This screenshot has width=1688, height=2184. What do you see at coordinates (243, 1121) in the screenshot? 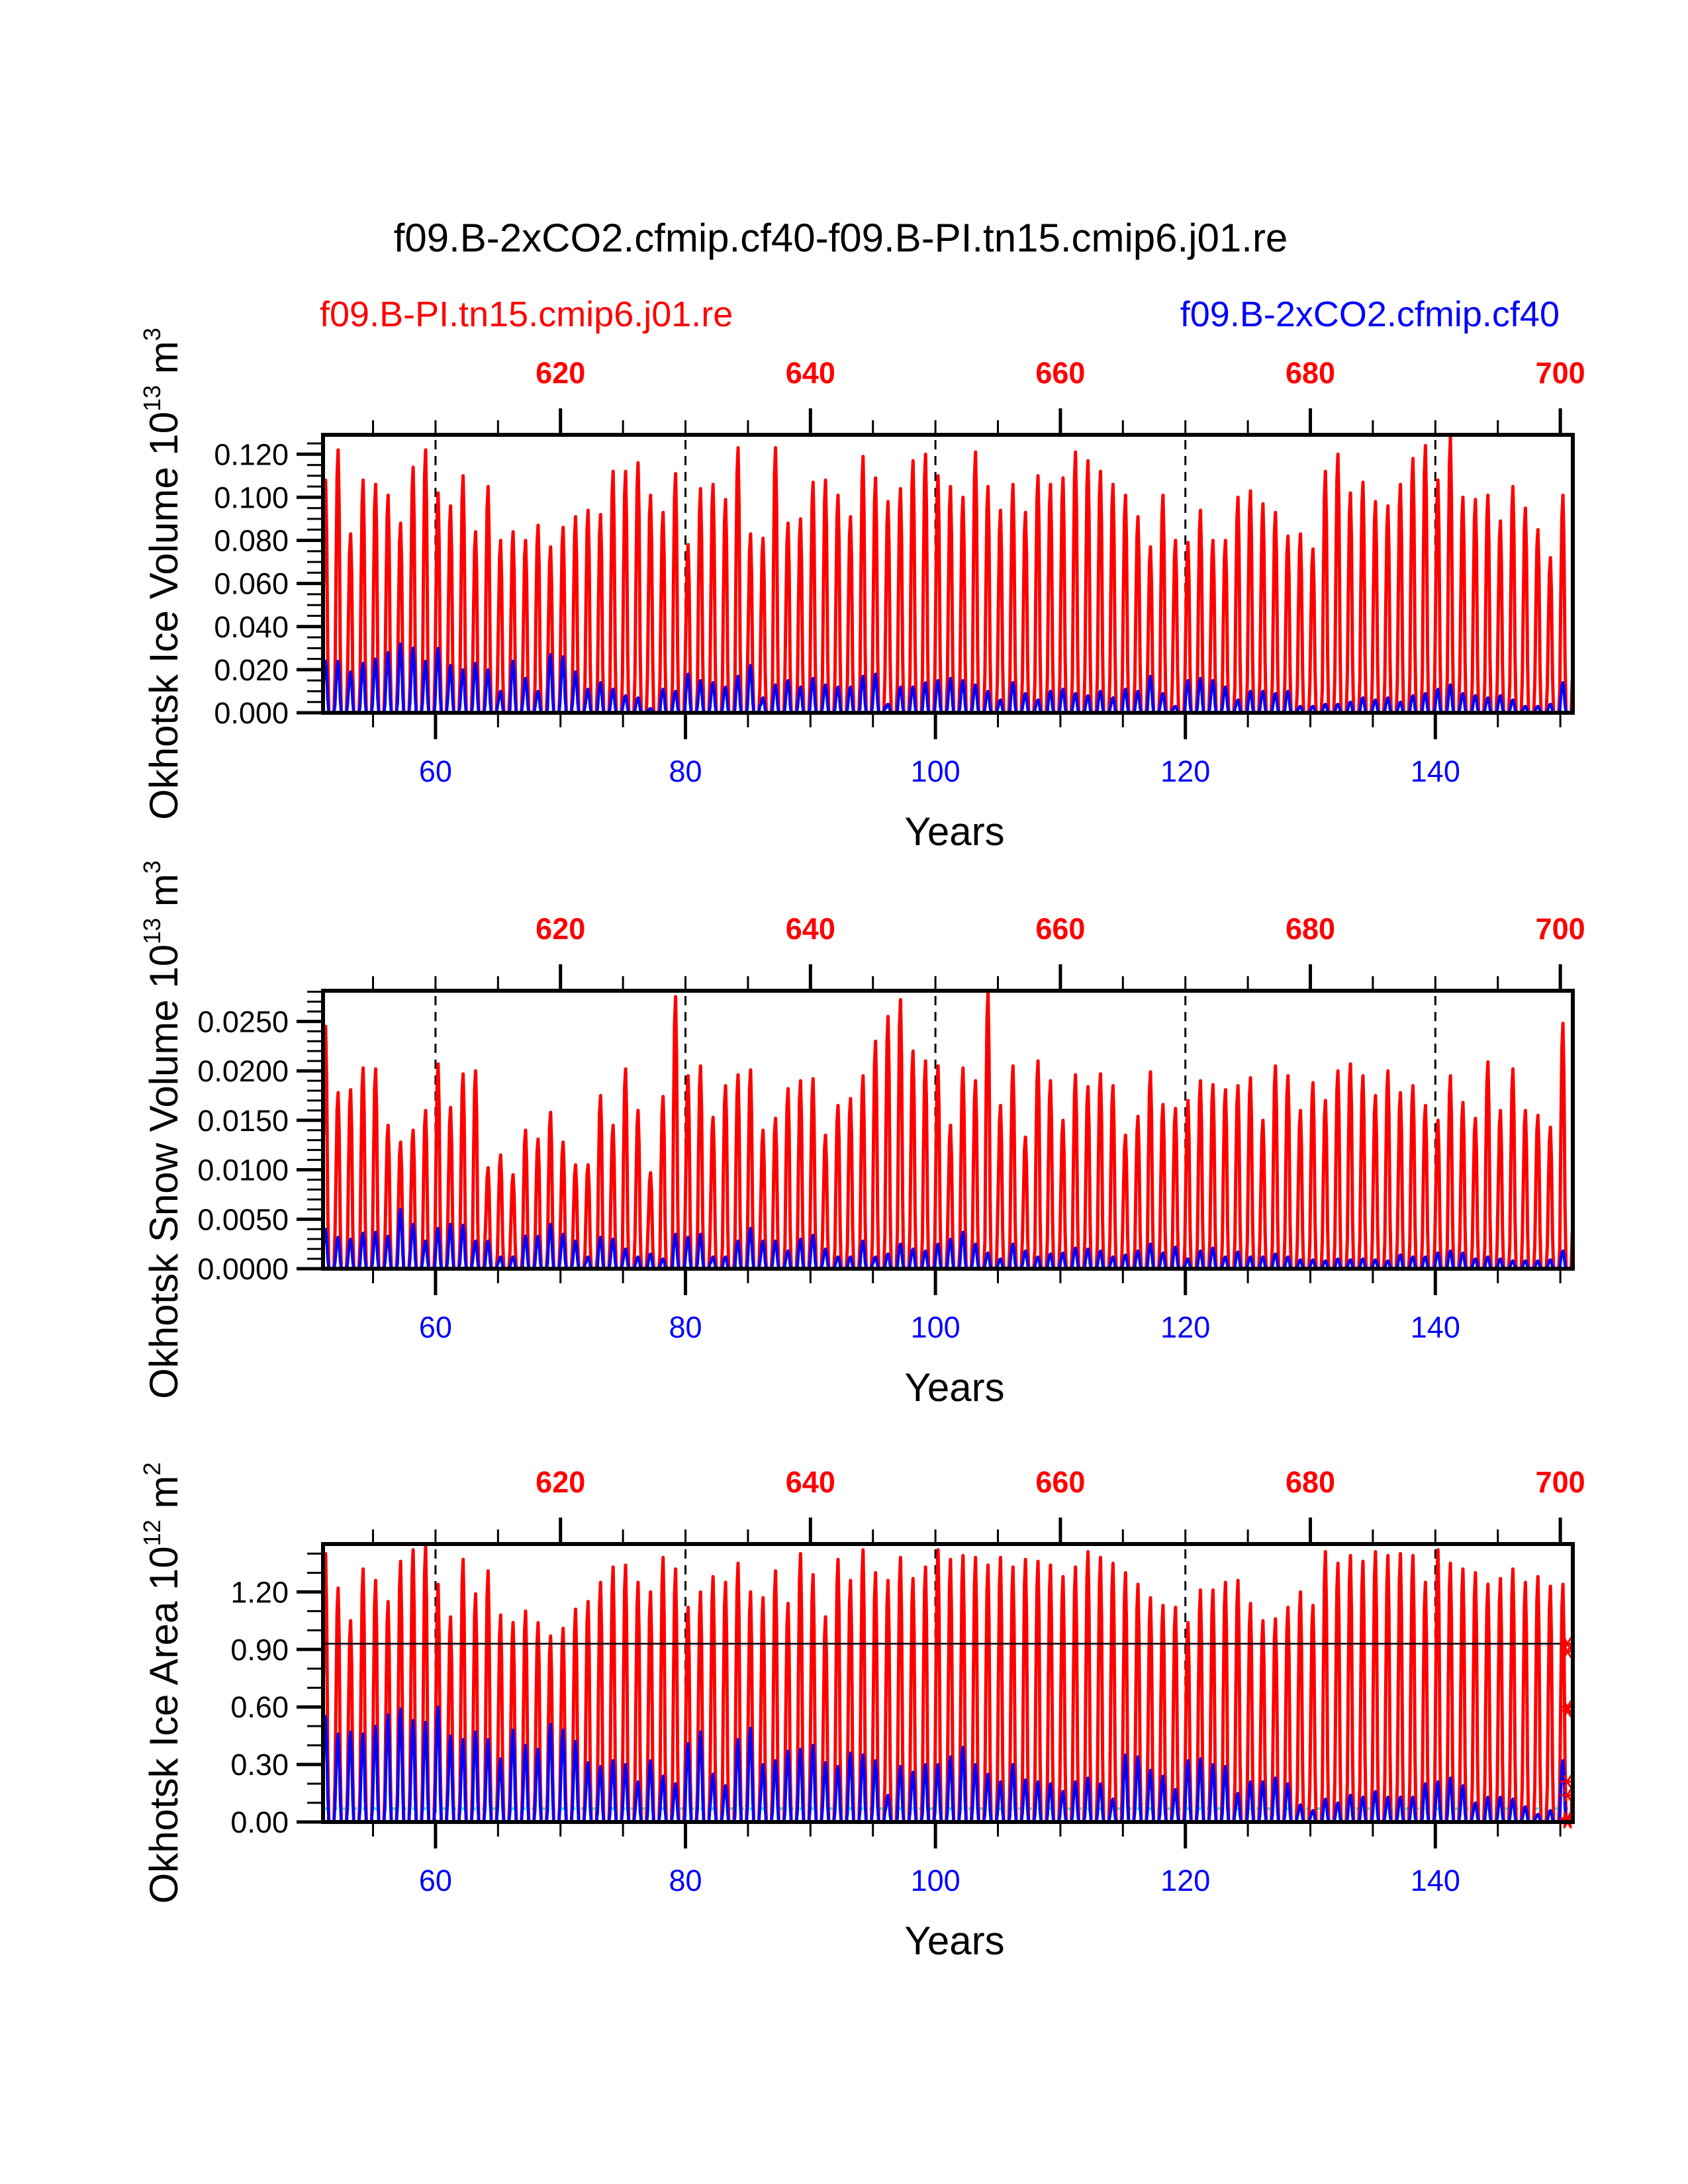
I see `y-tick-label: 0.0150` at bounding box center [243, 1121].